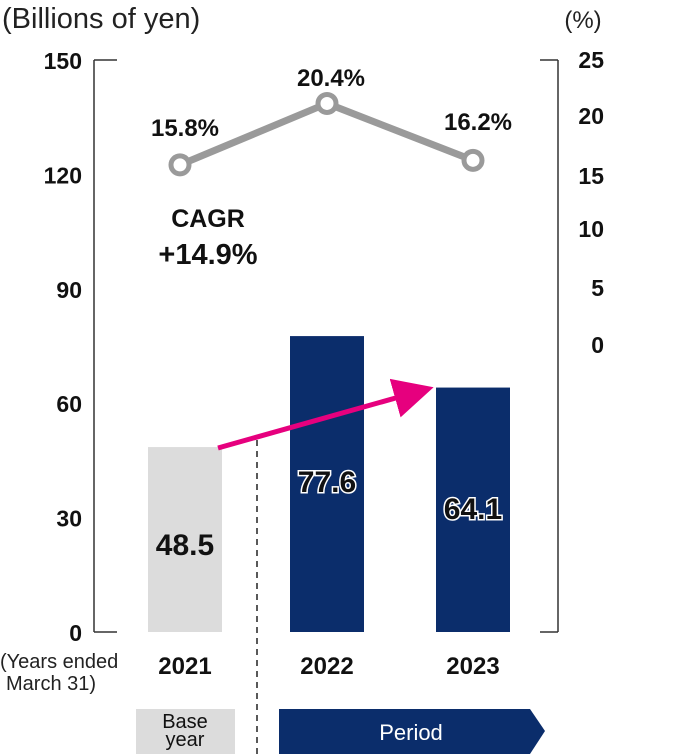 Image resolution: width=690 pixels, height=754 pixels. Describe the element at coordinates (69, 404) in the screenshot. I see `left-tick-label: 60` at that location.